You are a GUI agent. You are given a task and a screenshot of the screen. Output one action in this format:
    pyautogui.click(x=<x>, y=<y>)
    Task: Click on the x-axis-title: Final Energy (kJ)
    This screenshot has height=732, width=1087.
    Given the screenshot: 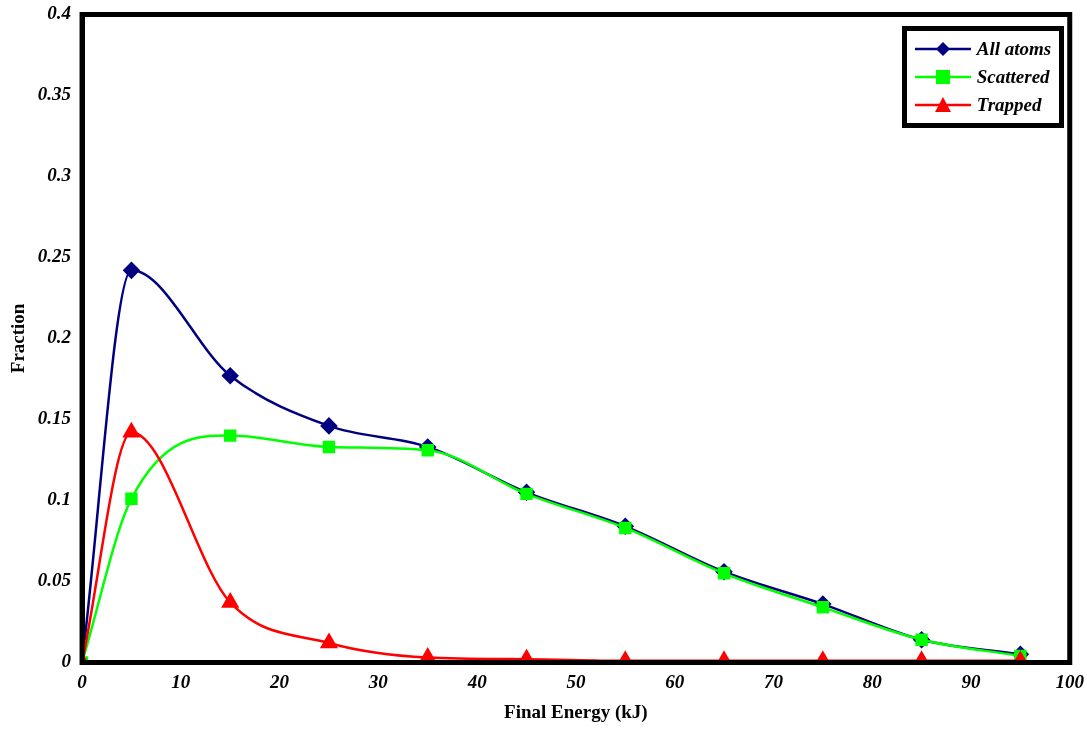 What is the action you would take?
    pyautogui.click(x=576, y=711)
    